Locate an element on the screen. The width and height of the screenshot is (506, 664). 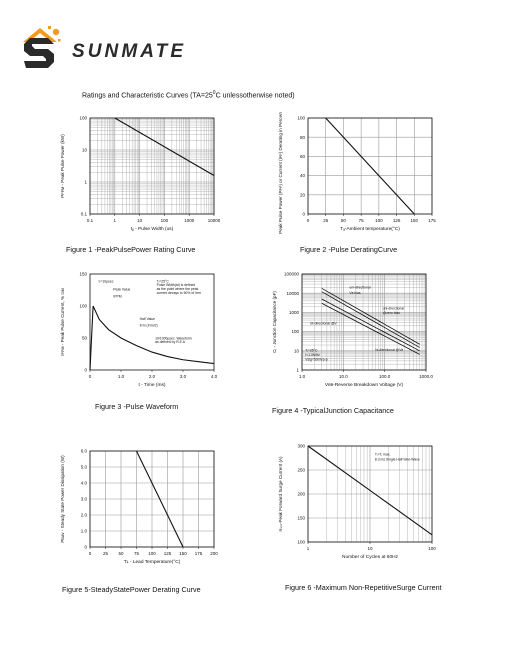
fig3-annotation: Tⱼ=25°C is located at coordinates (163, 281).